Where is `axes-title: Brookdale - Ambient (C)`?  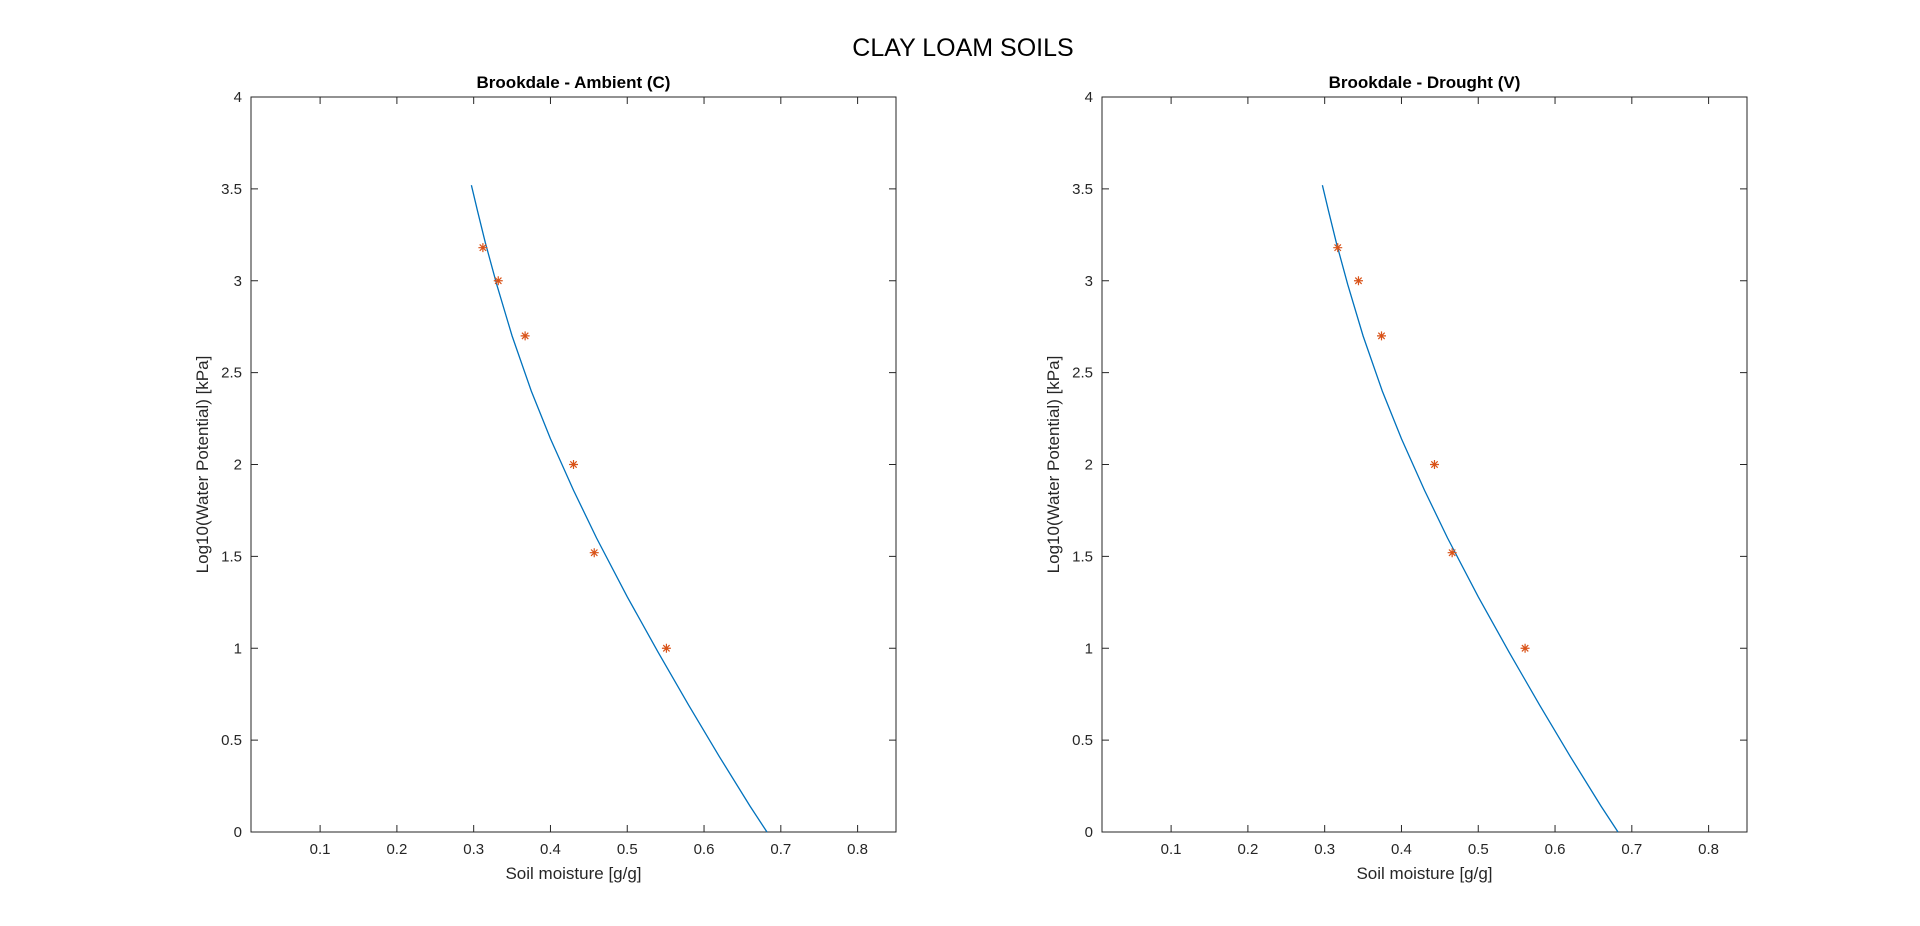
axes-title: Brookdale - Ambient (C) is located at coordinates (574, 82).